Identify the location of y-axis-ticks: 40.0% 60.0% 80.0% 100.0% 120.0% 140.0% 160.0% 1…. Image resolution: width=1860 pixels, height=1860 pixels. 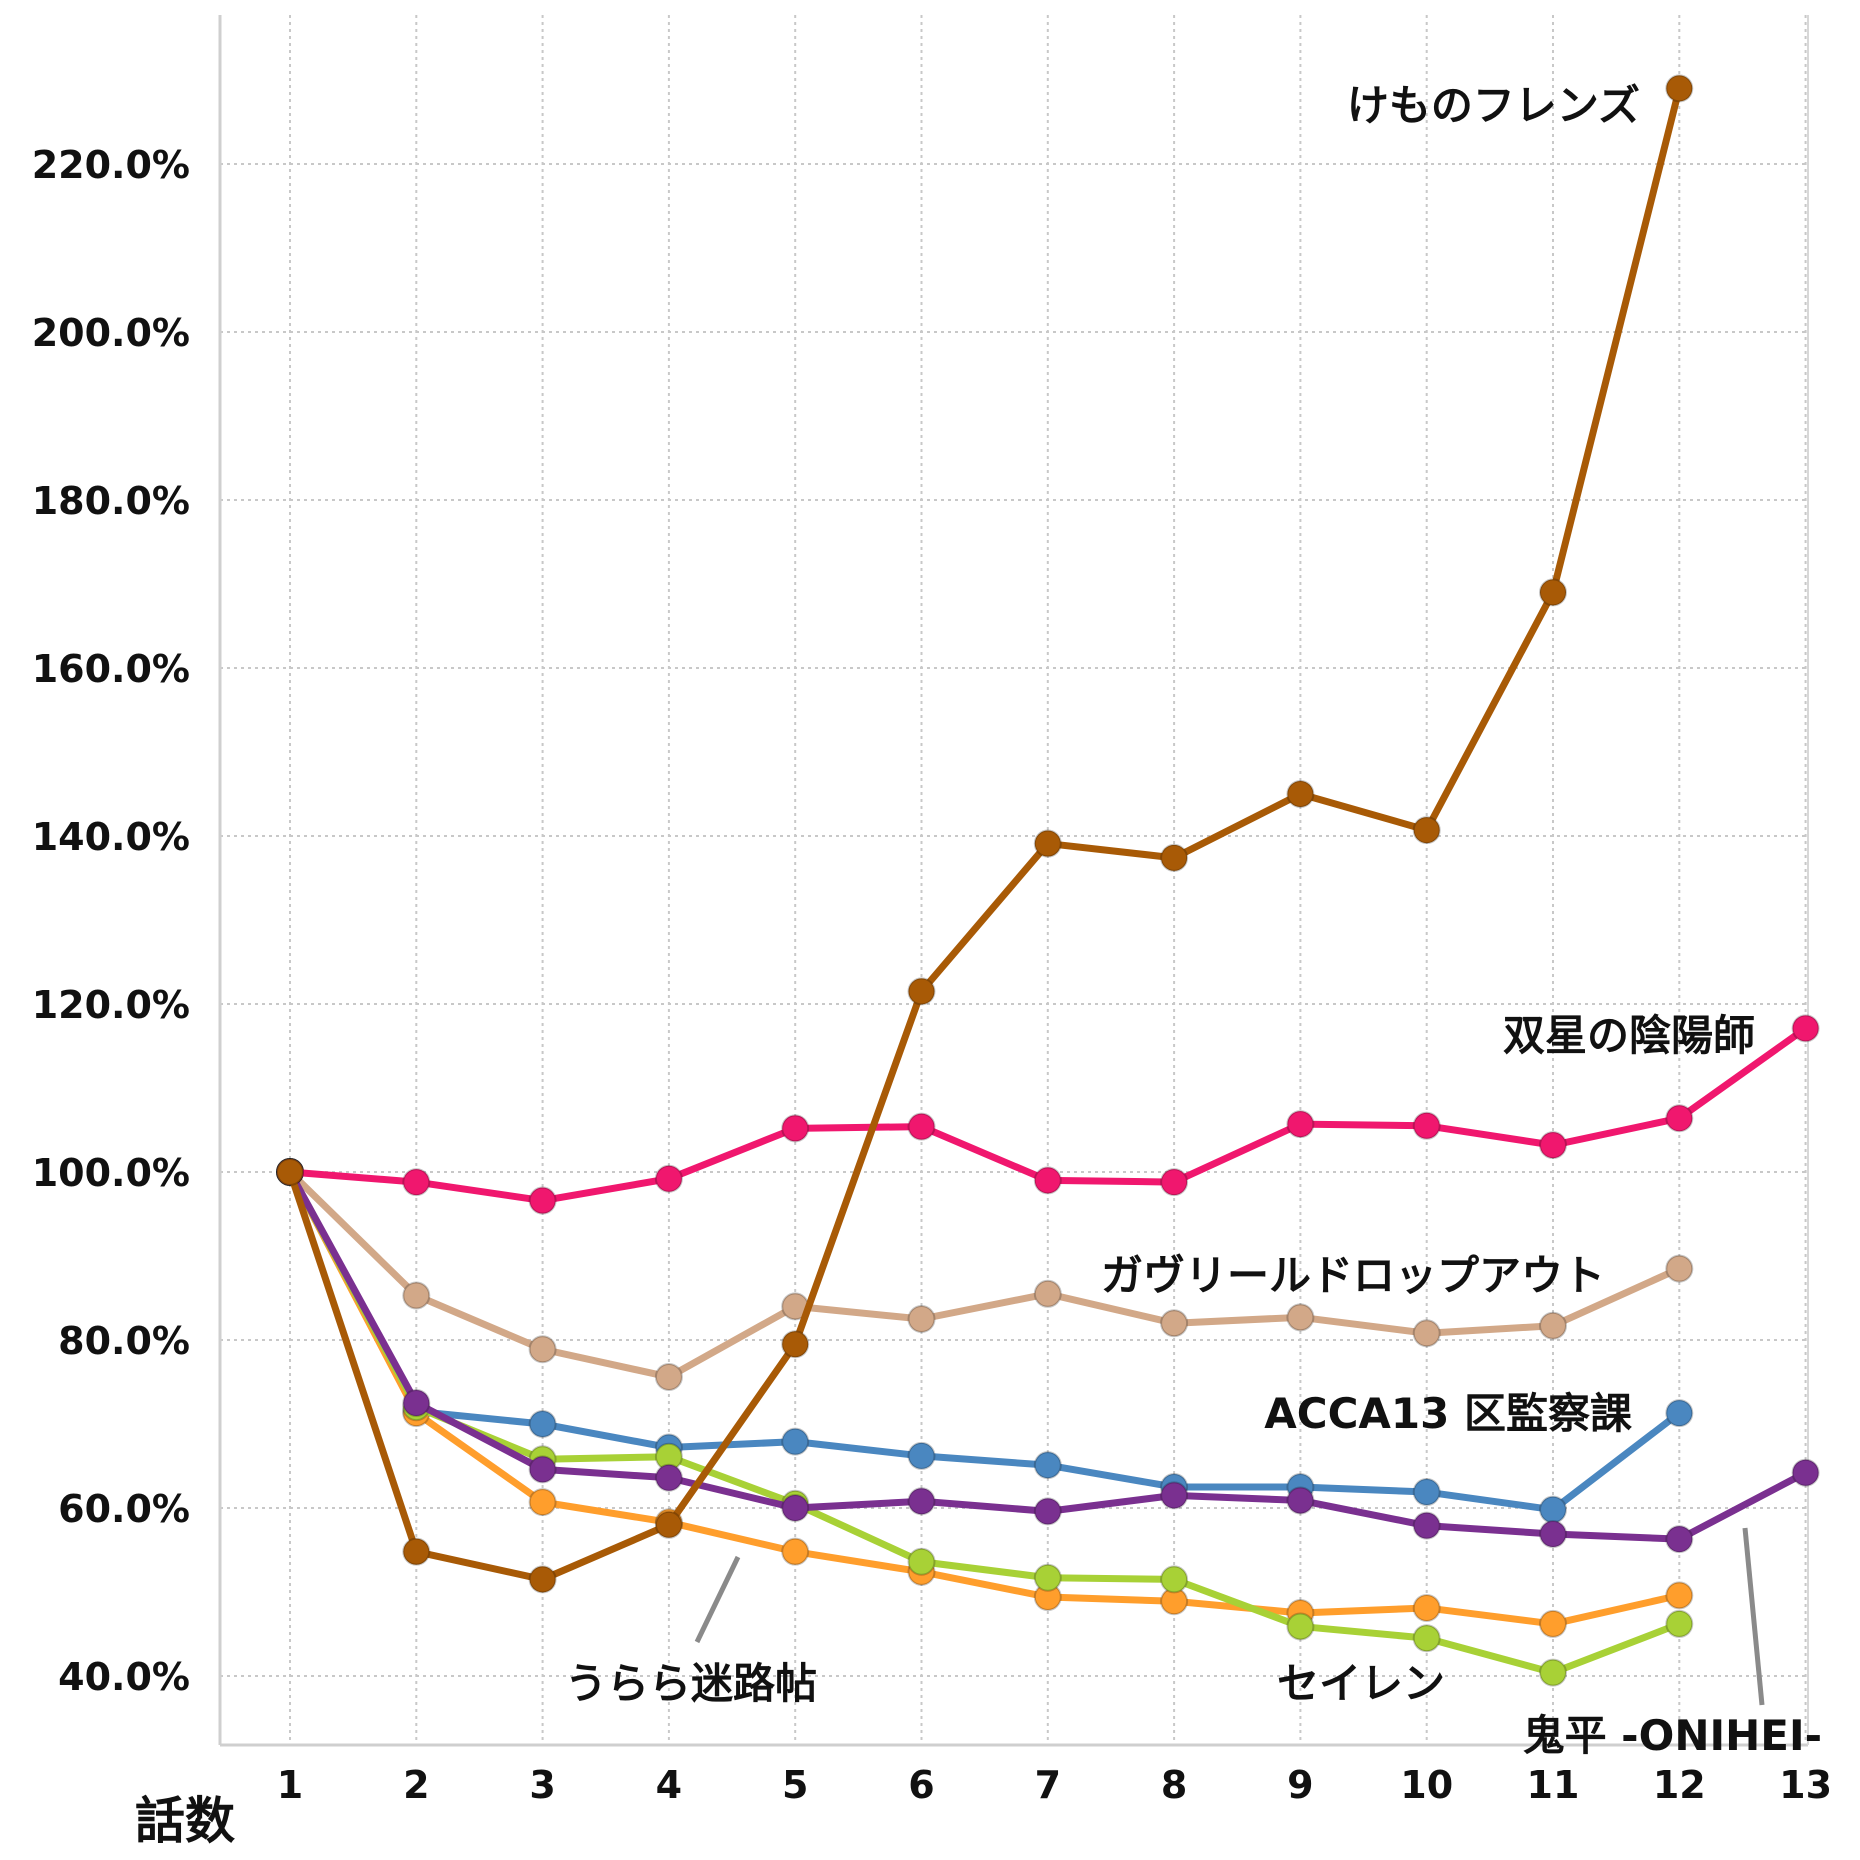
(111, 921).